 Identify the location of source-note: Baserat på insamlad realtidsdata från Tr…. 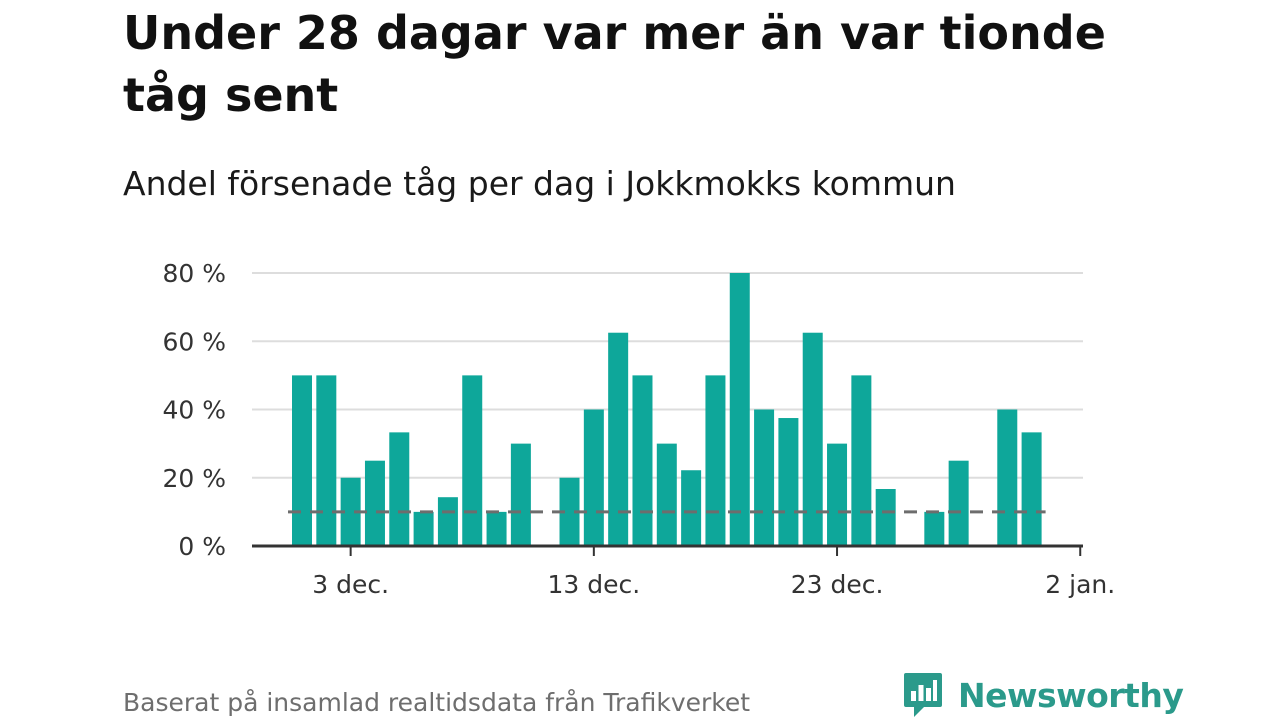
(437, 702).